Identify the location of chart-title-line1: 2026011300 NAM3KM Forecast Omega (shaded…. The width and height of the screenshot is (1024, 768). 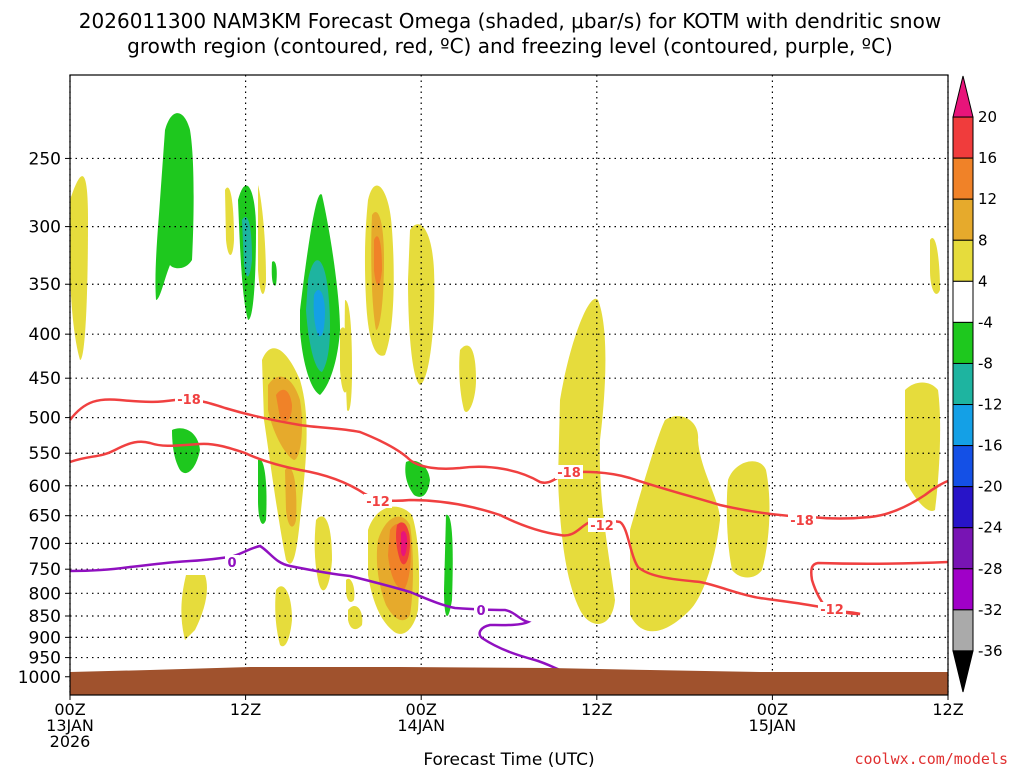
(510, 21).